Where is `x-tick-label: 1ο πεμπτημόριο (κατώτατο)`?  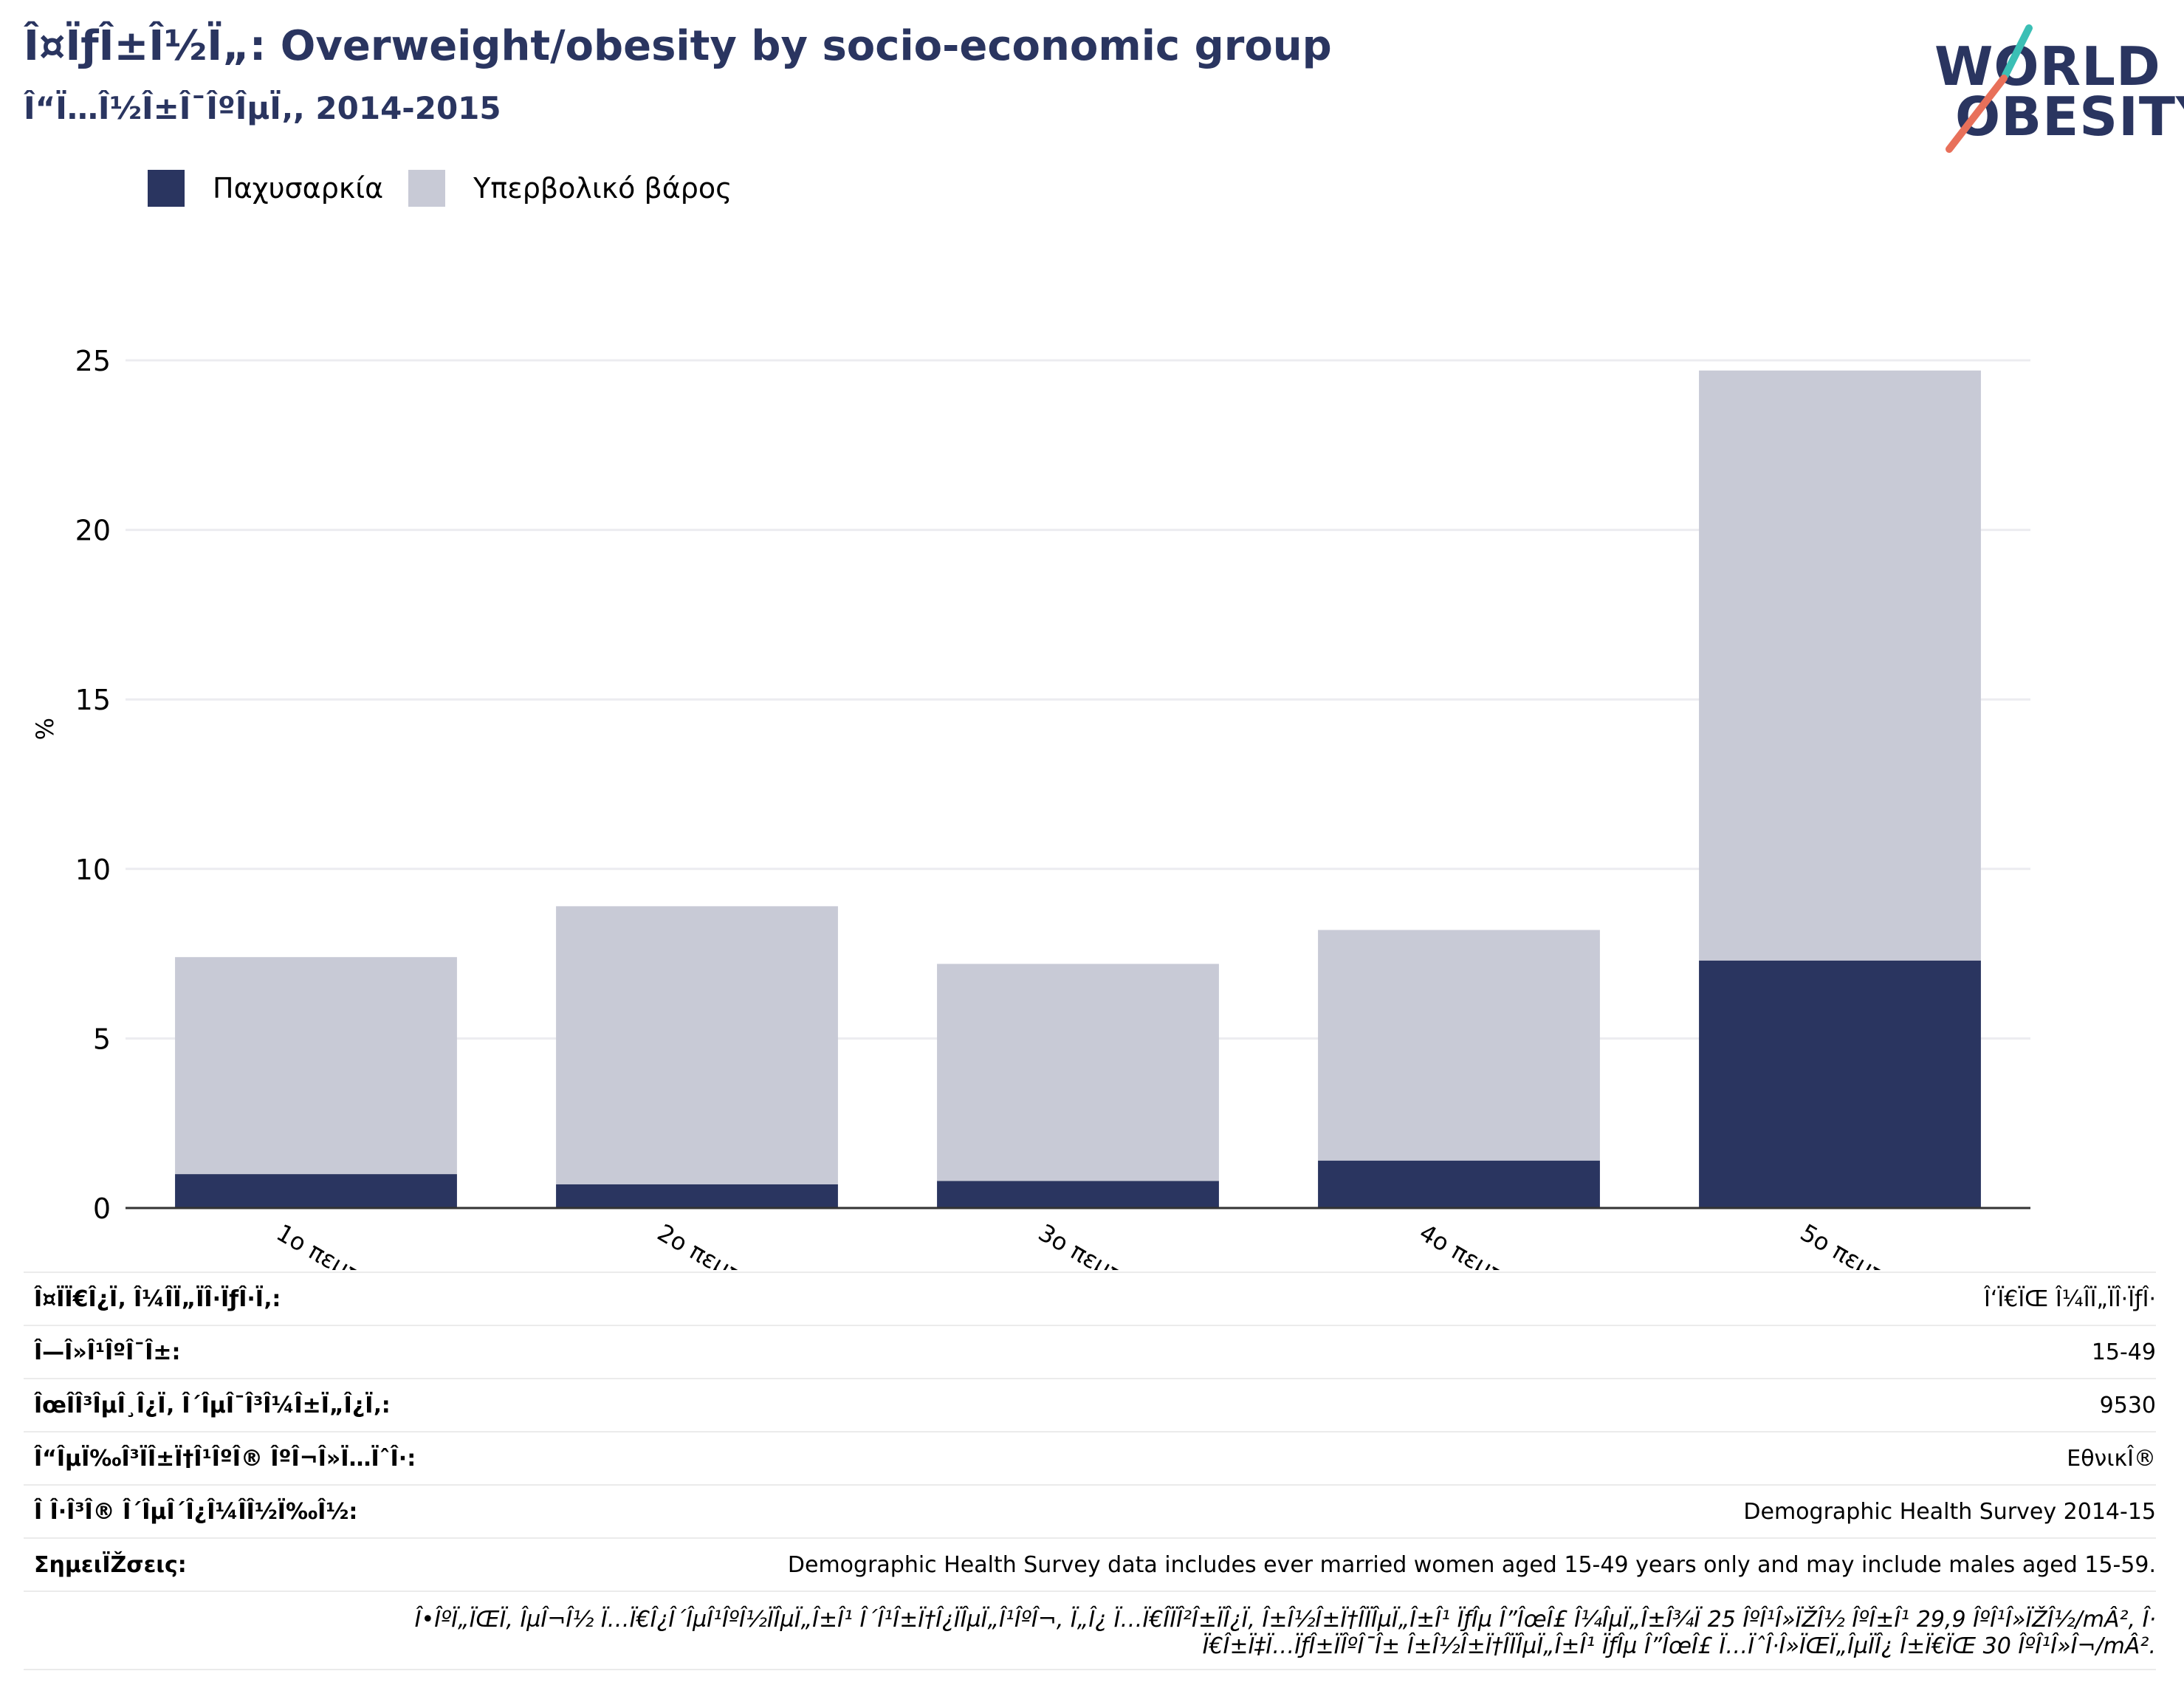
x-tick-label: 1ο πεμπτημόριο (κατώτατο) is located at coordinates (425, 1244).